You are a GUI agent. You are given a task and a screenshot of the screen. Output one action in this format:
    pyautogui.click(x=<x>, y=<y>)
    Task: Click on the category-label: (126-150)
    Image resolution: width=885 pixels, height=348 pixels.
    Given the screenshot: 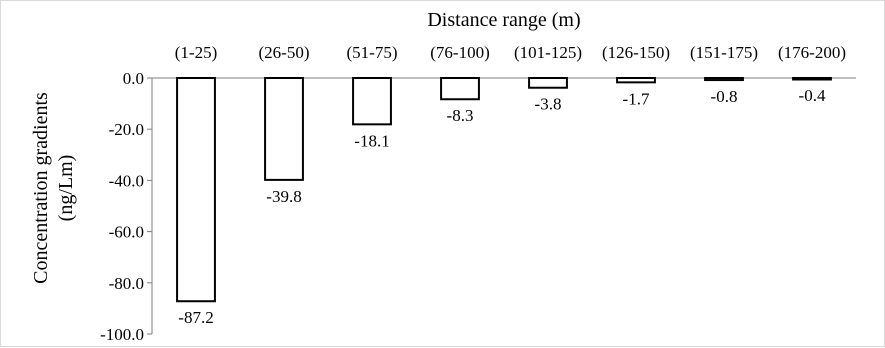 What is the action you would take?
    pyautogui.click(x=636, y=52)
    